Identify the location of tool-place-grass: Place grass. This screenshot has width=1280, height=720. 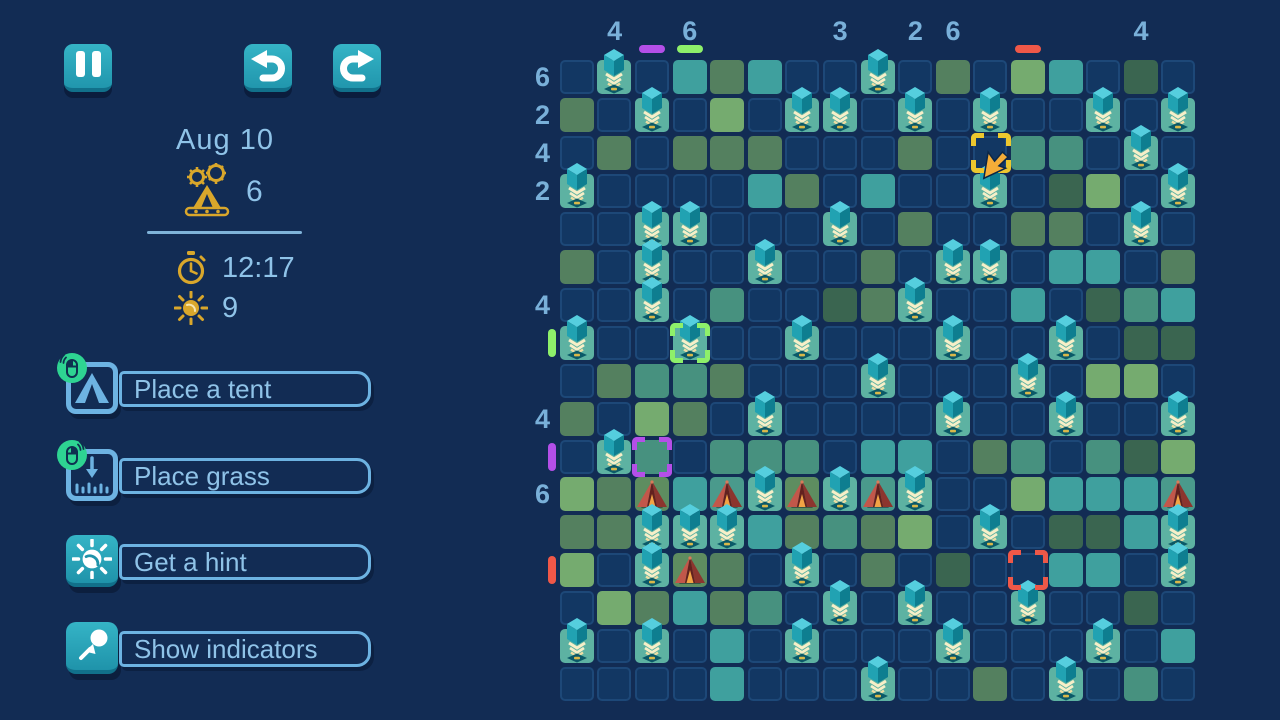
(217, 470).